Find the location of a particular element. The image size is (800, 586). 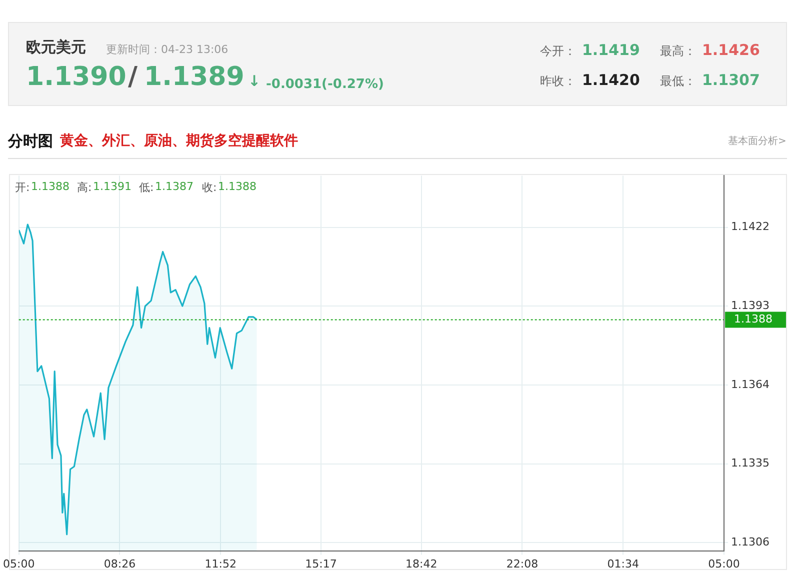

annotation: 低: is located at coordinates (146, 187).